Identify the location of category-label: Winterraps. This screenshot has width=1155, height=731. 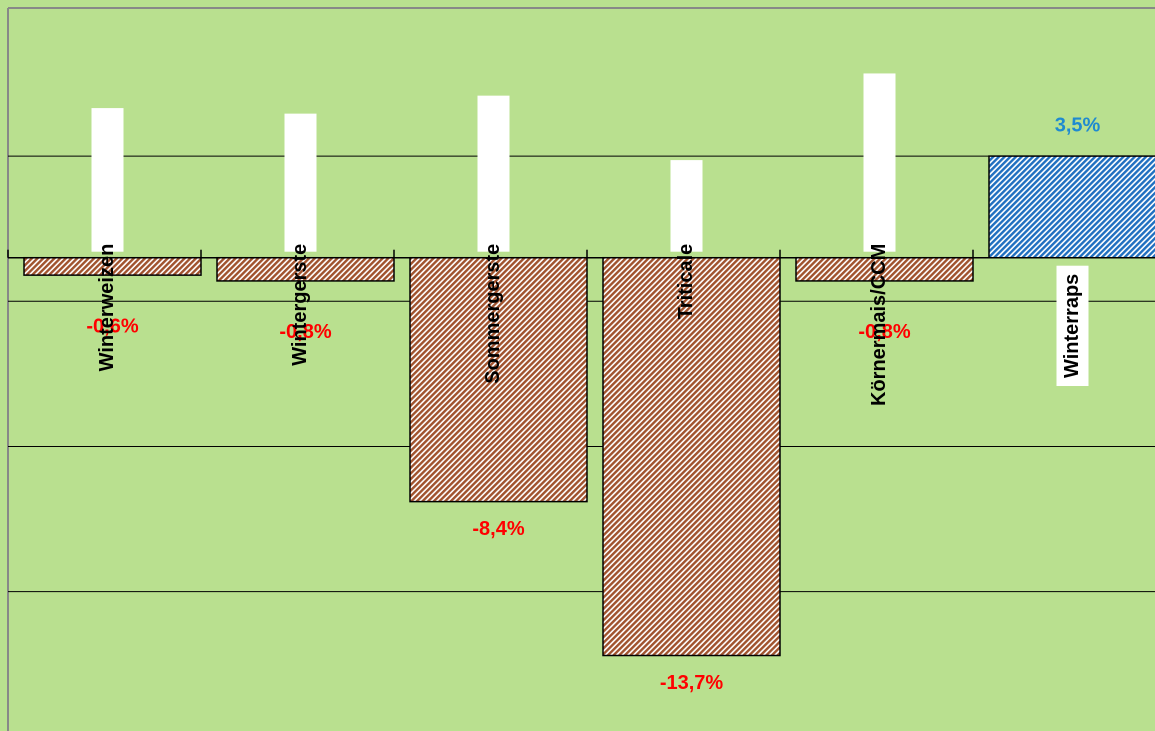
(1072, 326).